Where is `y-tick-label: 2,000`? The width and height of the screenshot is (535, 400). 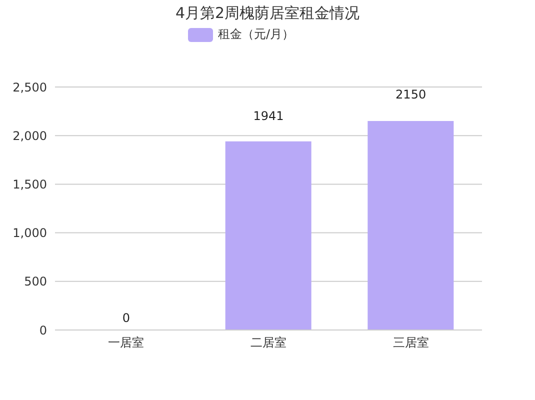
y-tick-label: 2,000 is located at coordinates (29, 135).